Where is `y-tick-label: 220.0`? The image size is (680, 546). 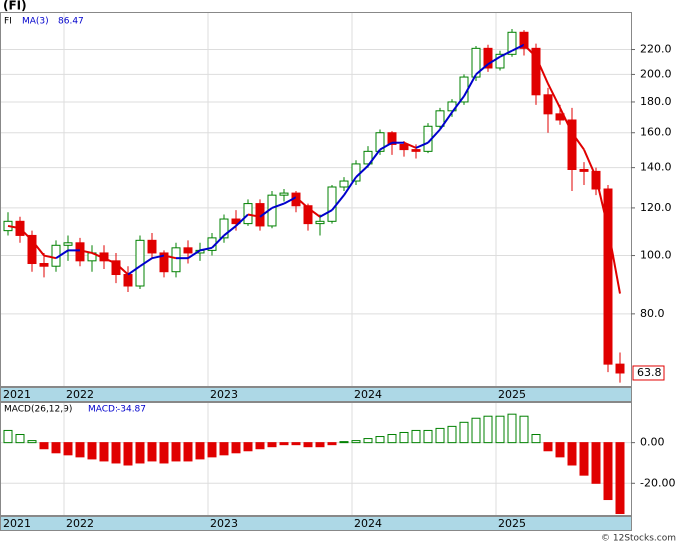
y-tick-label: 220.0 is located at coordinates (656, 49).